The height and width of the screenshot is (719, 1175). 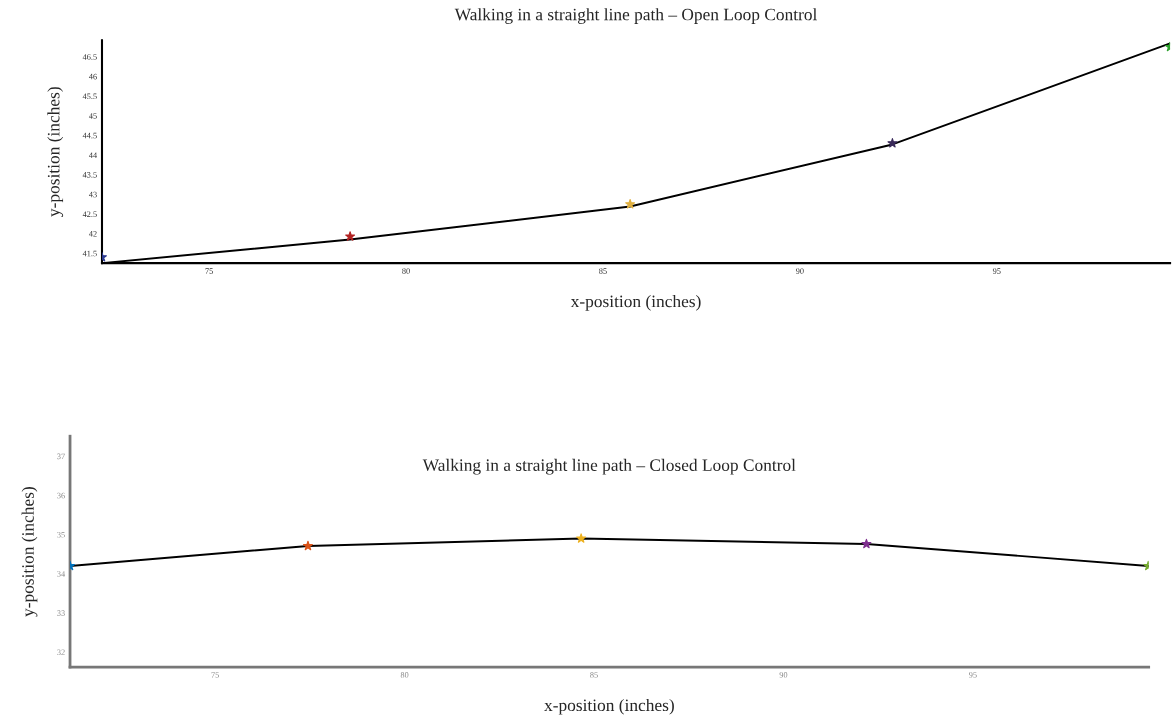 What do you see at coordinates (89, 57) in the screenshot?
I see `y-tick-label: 46.5` at bounding box center [89, 57].